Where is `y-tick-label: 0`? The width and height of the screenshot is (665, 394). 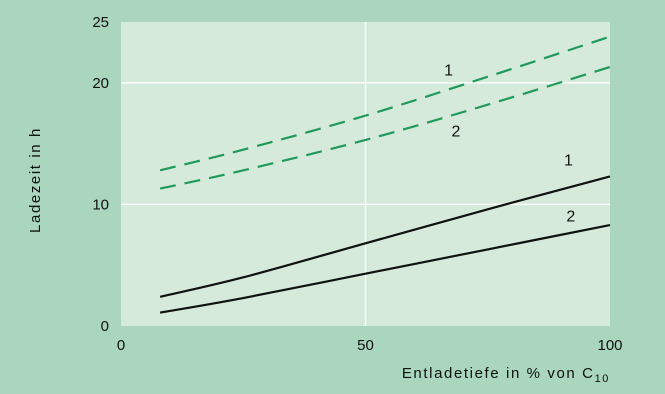
y-tick-label: 0 is located at coordinates (105, 326).